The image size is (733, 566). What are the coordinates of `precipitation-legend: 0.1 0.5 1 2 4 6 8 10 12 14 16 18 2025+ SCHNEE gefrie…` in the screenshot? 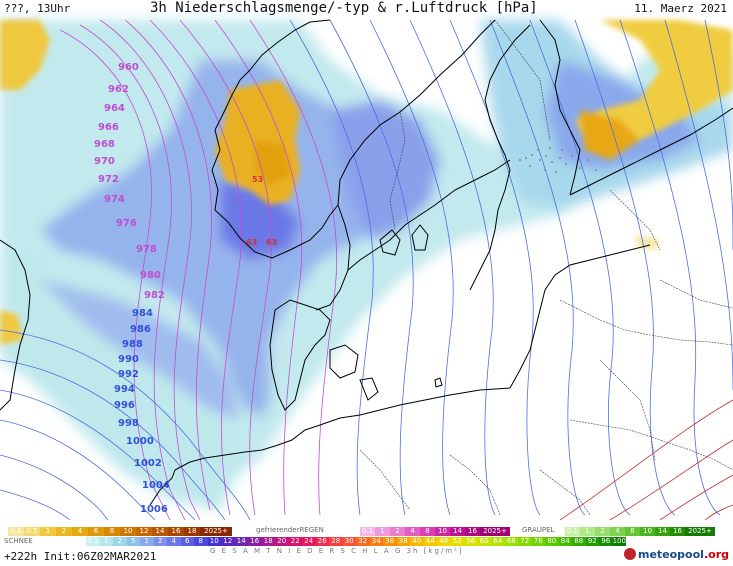 It's located at (366, 543).